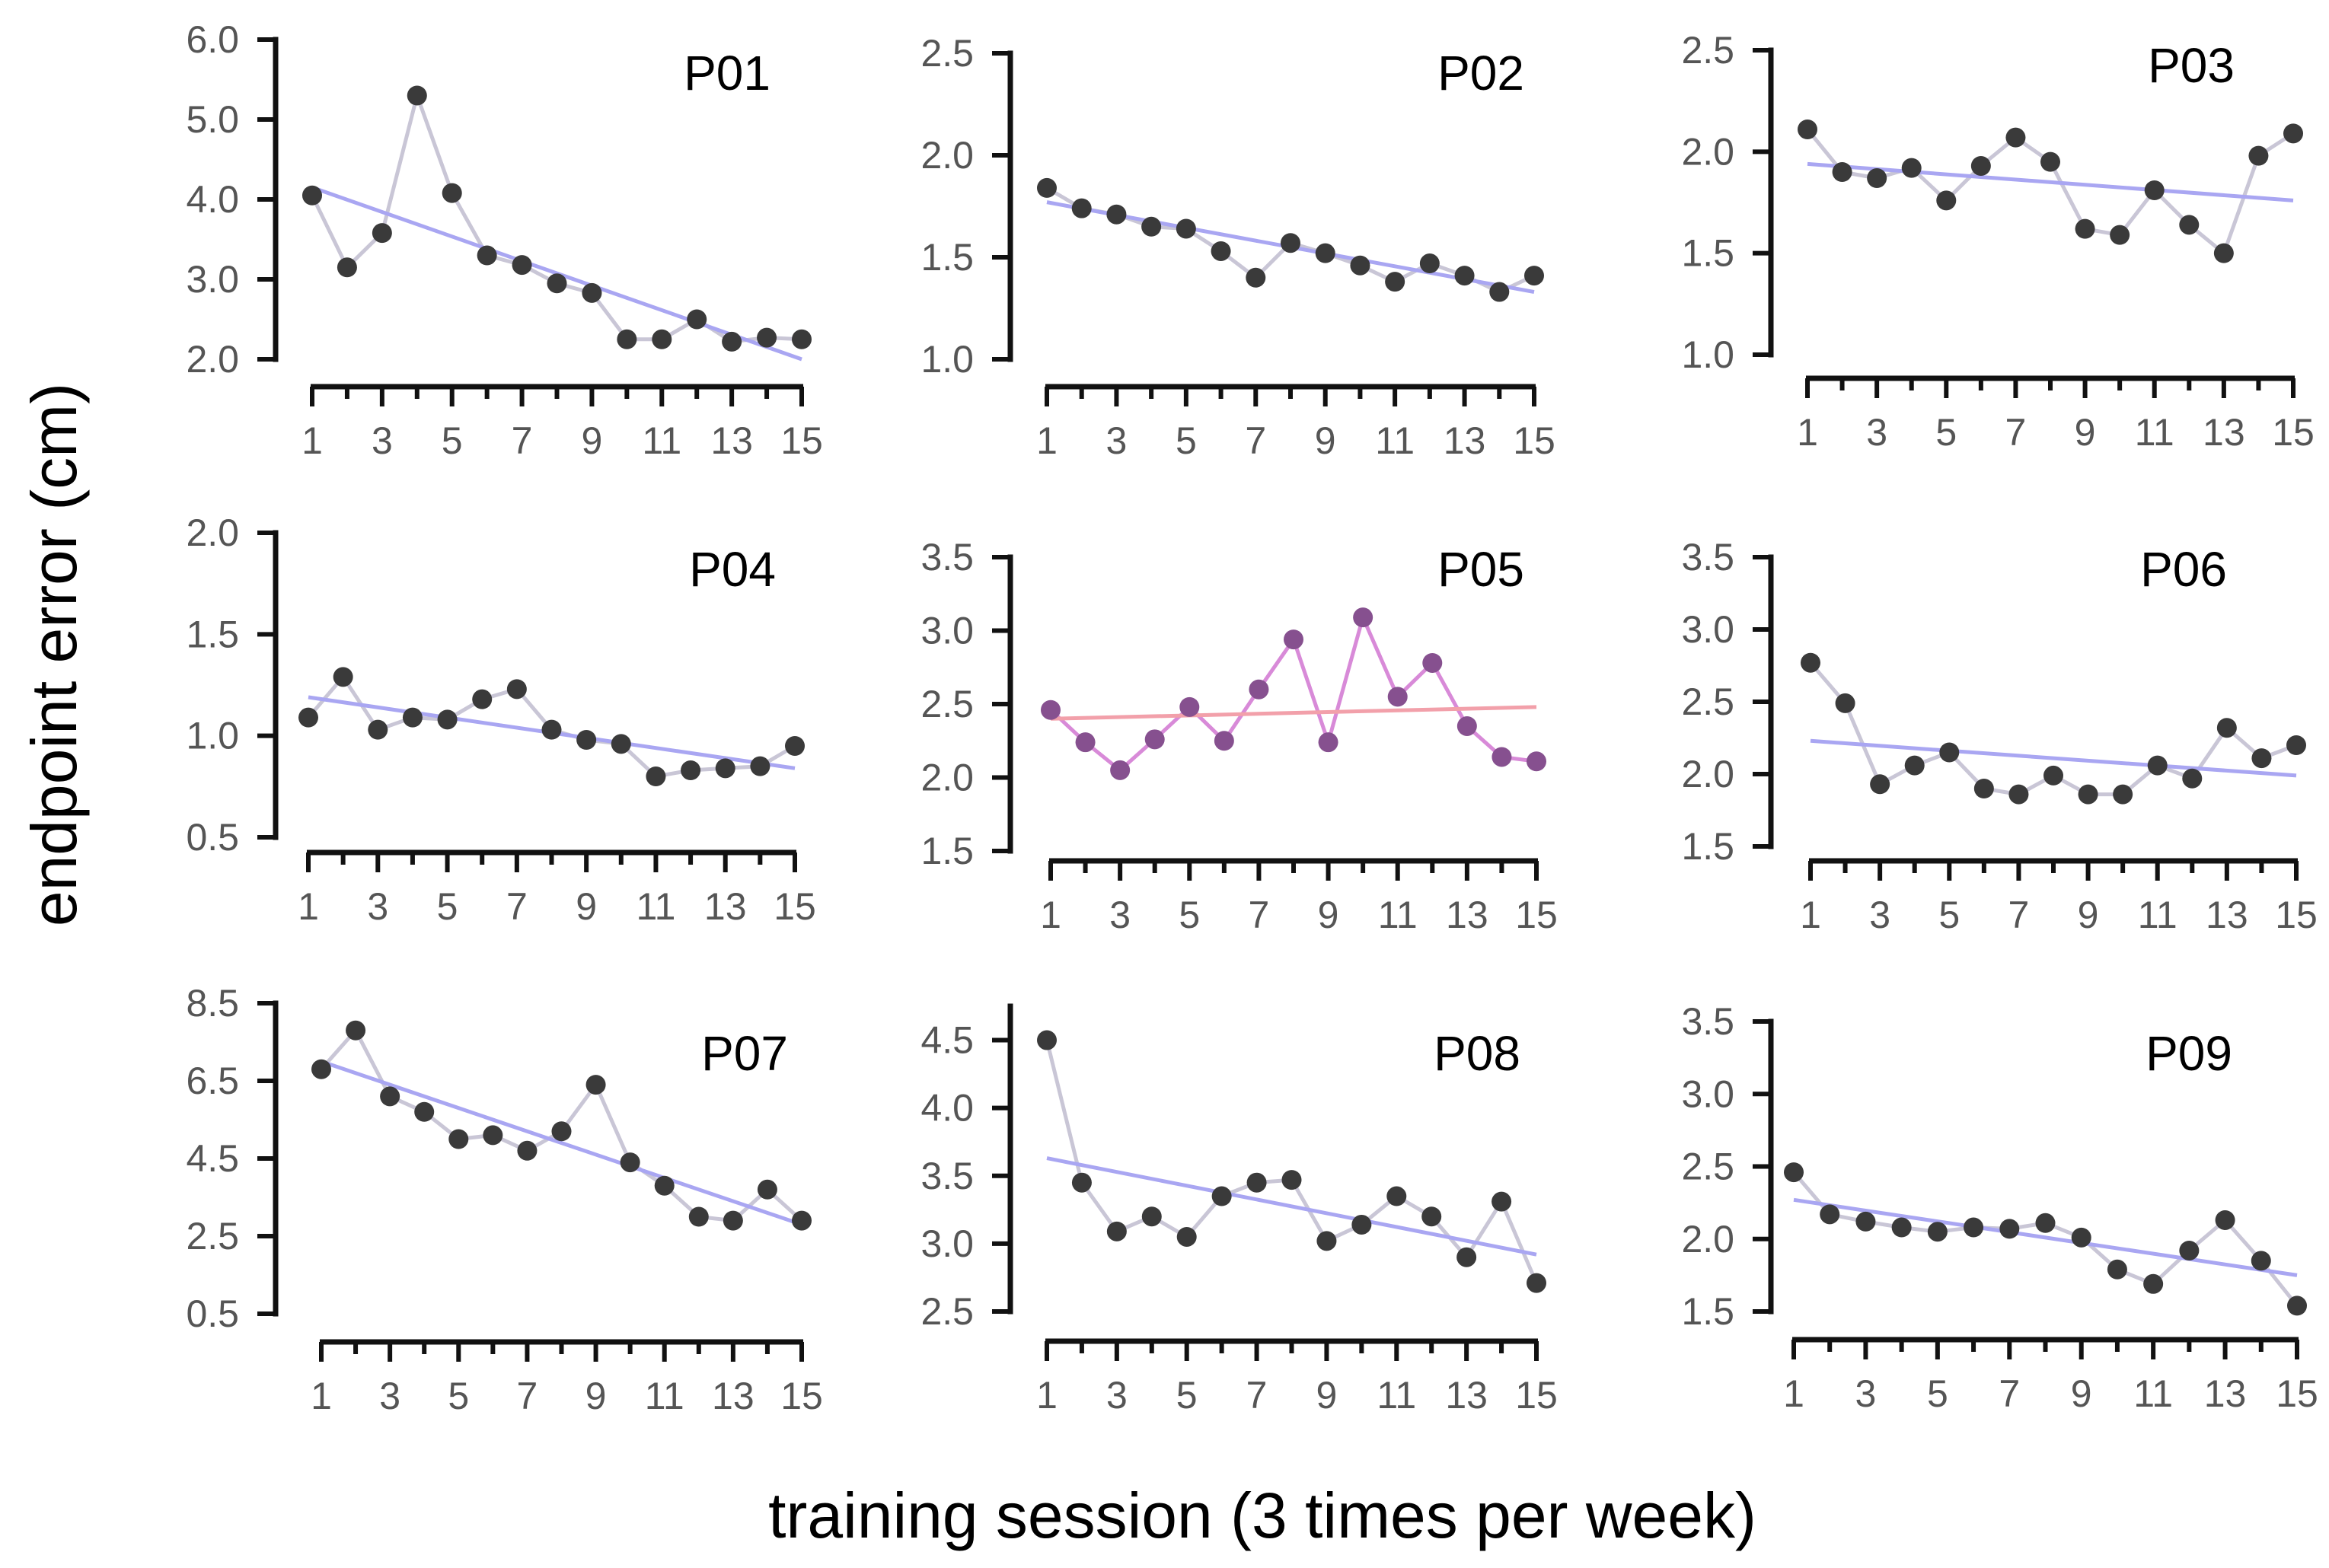 The image size is (2329, 1568). Describe the element at coordinates (1481, 569) in the screenshot. I see `panel-title: P05` at that location.